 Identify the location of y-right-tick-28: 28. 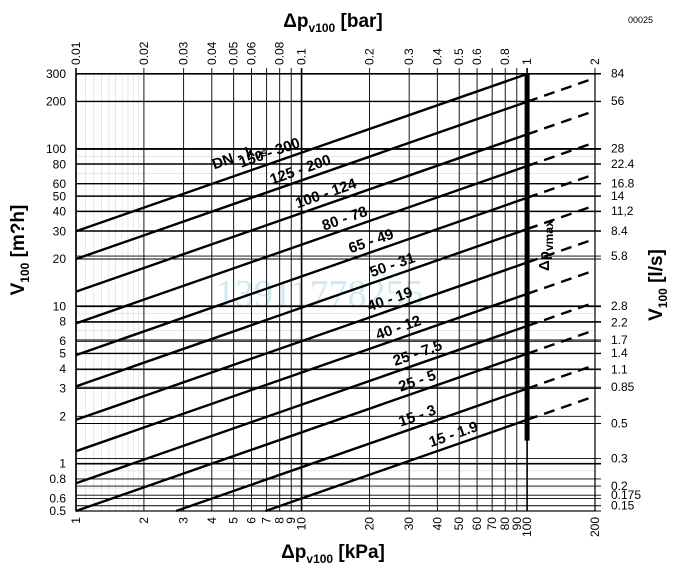
(618, 149).